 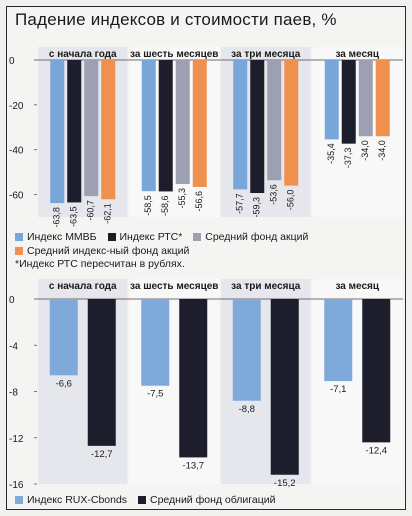 I want to click on value-label: -35,4, so click(x=331, y=153).